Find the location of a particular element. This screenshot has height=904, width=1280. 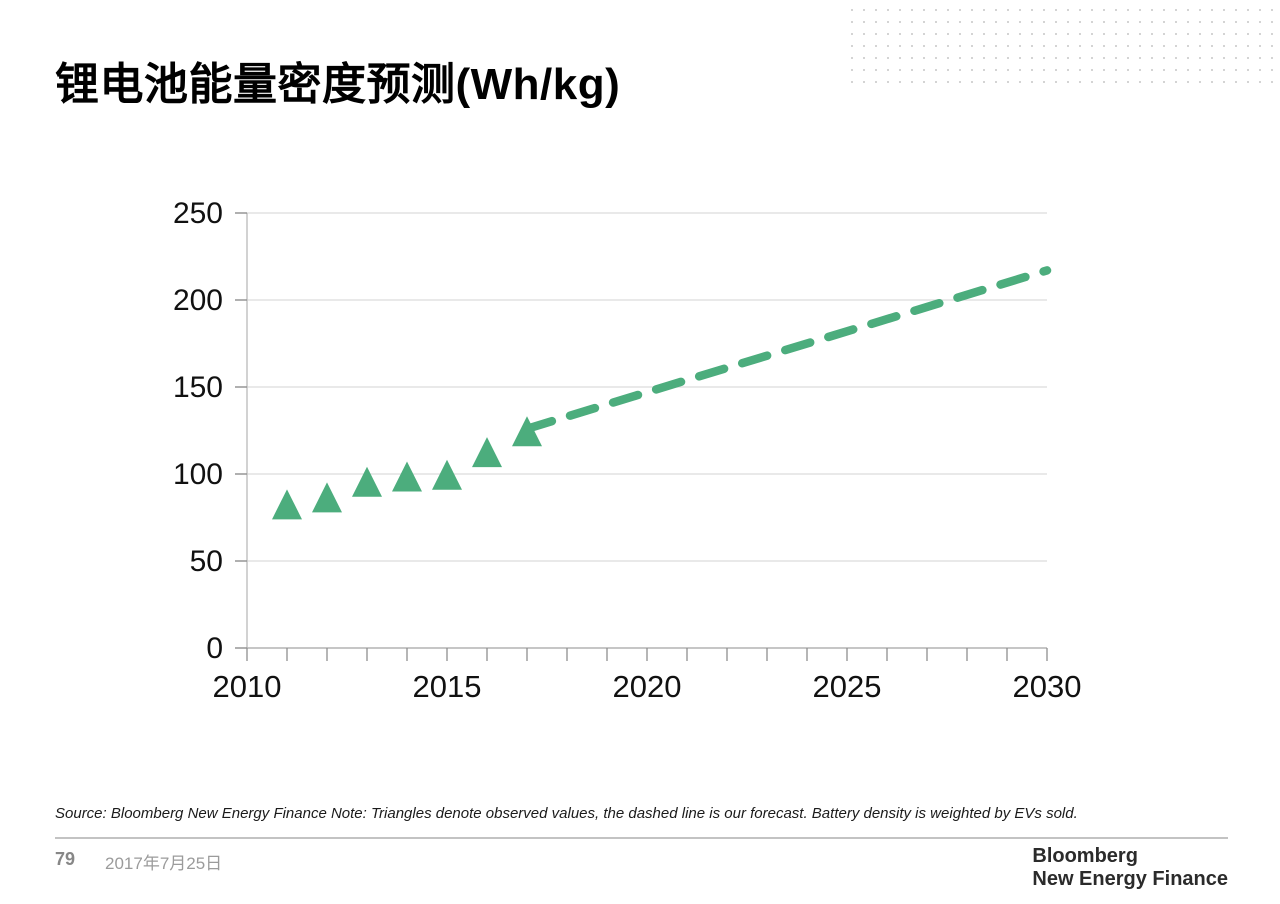

y-tick-label: 250 is located at coordinates (198, 213).